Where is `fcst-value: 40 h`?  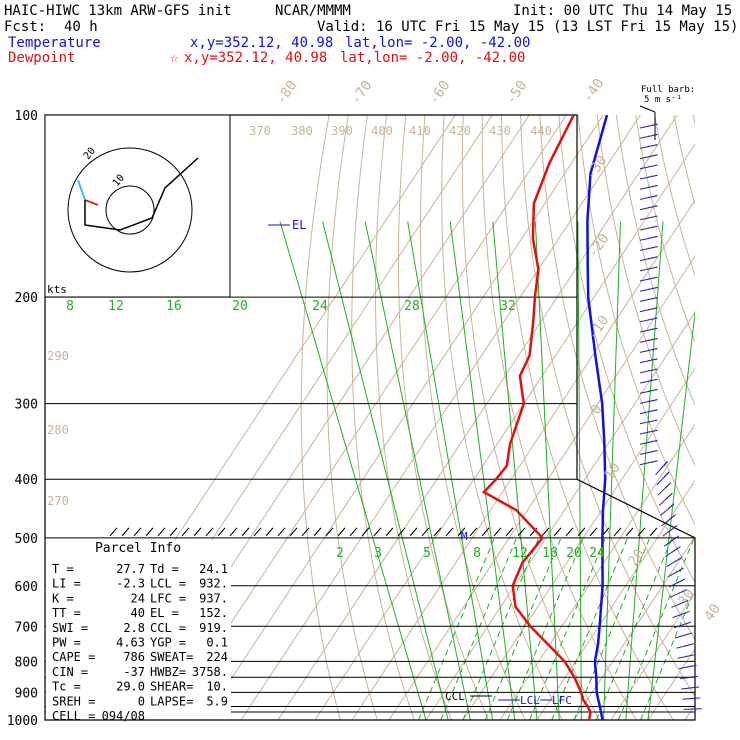
fcst-value: 40 h is located at coordinates (81, 27).